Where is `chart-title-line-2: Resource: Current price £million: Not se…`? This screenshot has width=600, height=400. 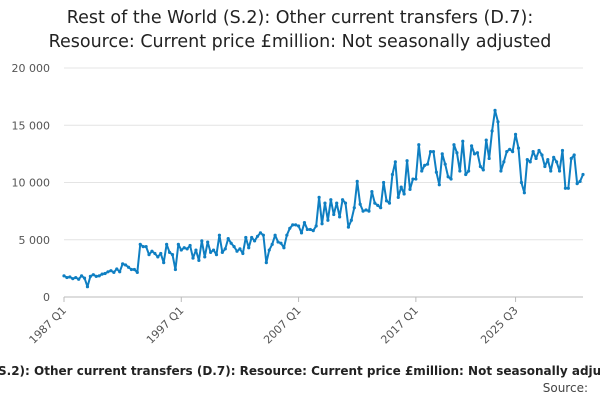
chart-title-line-2: Resource: Current price £million: Not se… is located at coordinates (300, 42).